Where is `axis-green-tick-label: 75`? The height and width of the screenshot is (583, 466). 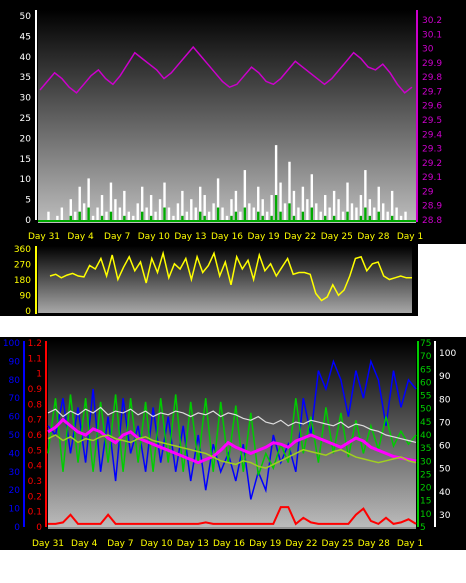 axis-green-tick-label: 75 is located at coordinates (425, 344).